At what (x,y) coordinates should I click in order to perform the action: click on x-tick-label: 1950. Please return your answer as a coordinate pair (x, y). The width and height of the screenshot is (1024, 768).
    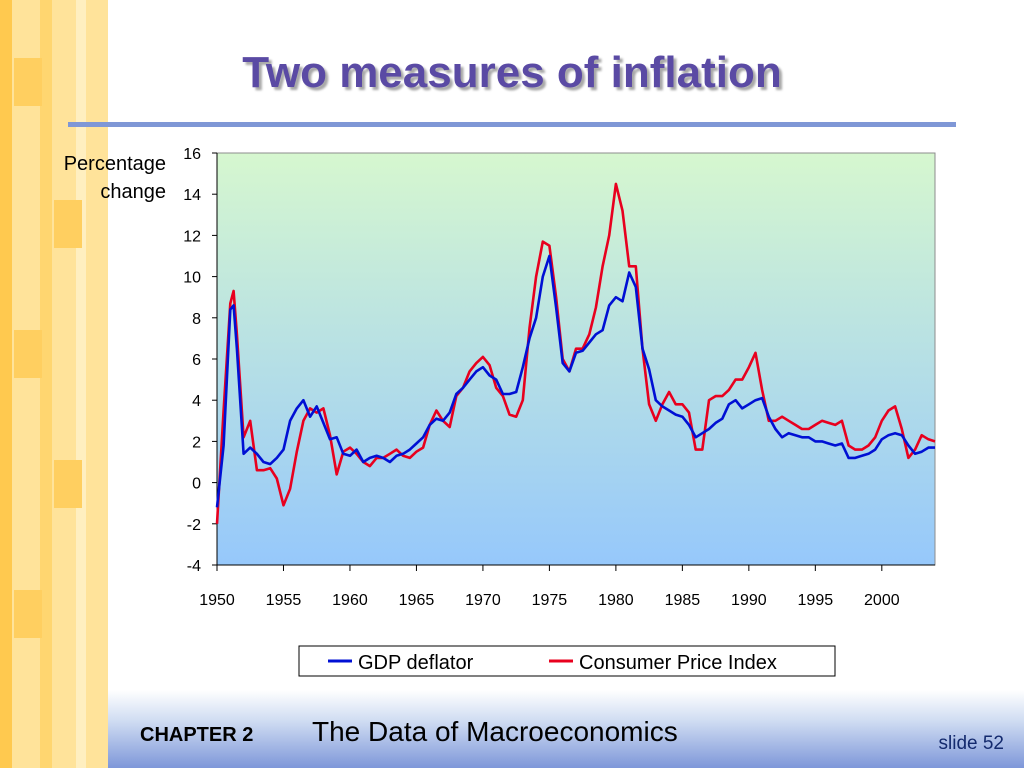
    Looking at the image, I should click on (217, 600).